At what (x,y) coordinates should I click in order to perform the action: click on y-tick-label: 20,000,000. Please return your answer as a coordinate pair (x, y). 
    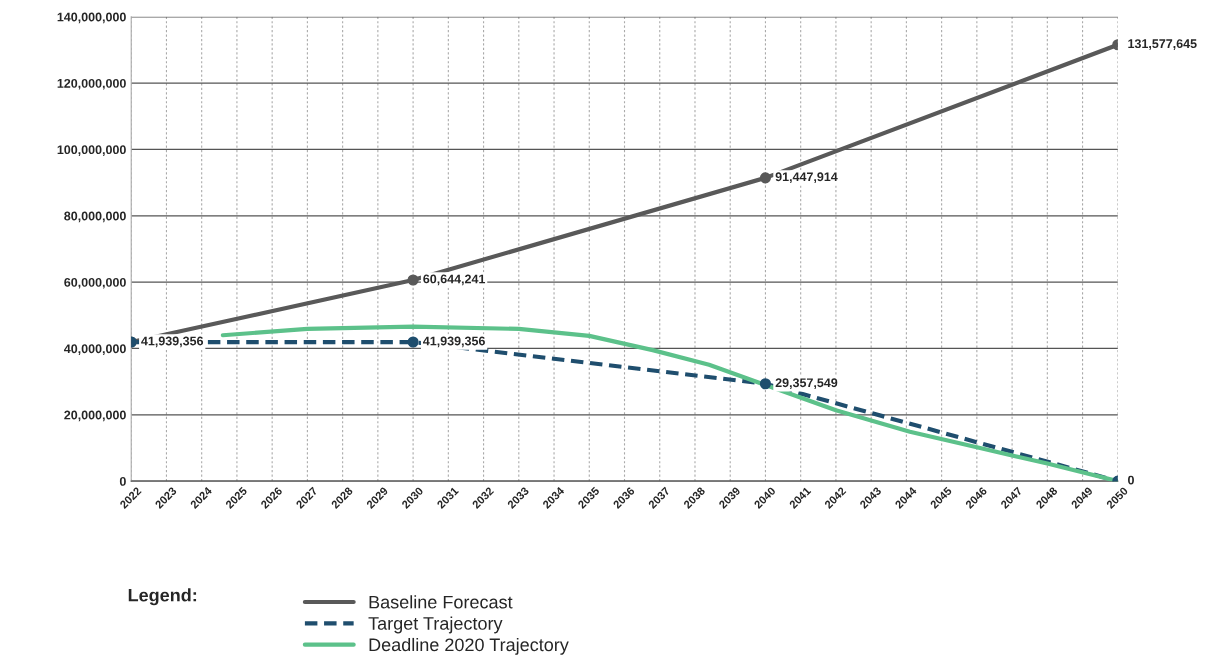
    Looking at the image, I should click on (95, 416).